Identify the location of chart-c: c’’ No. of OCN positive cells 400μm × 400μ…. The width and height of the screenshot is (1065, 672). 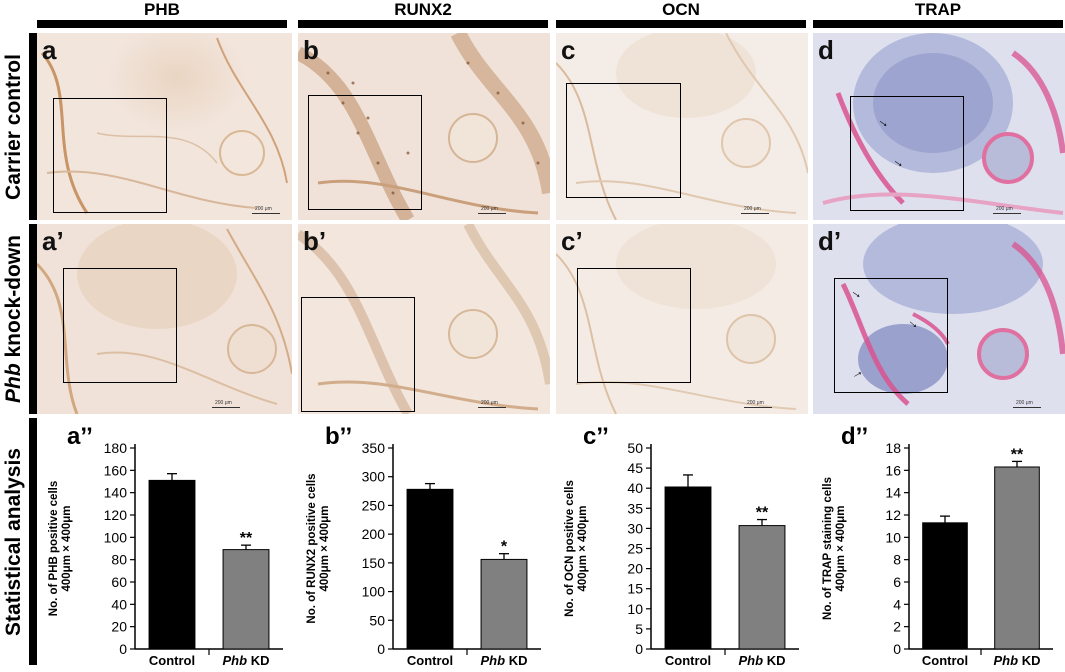
(682, 543).